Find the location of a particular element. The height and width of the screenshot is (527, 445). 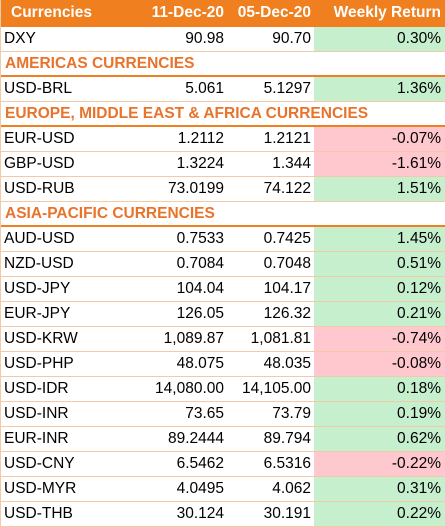

rate-date1-cell: 104.04 is located at coordinates (200, 288).